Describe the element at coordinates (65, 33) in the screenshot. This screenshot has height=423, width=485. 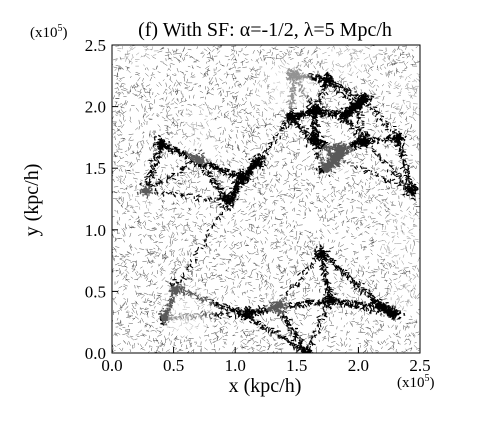
I see `y-scale-note-close: )` at that location.